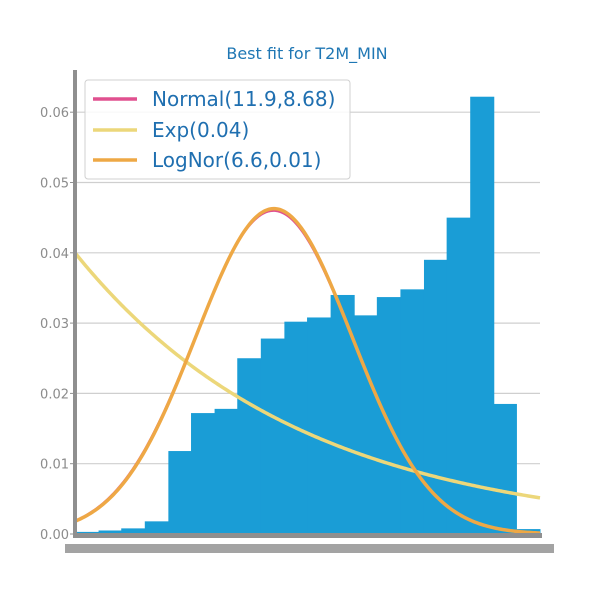  Describe the element at coordinates (309, 548) in the screenshot. I see `x-axis-tick-labels` at that location.